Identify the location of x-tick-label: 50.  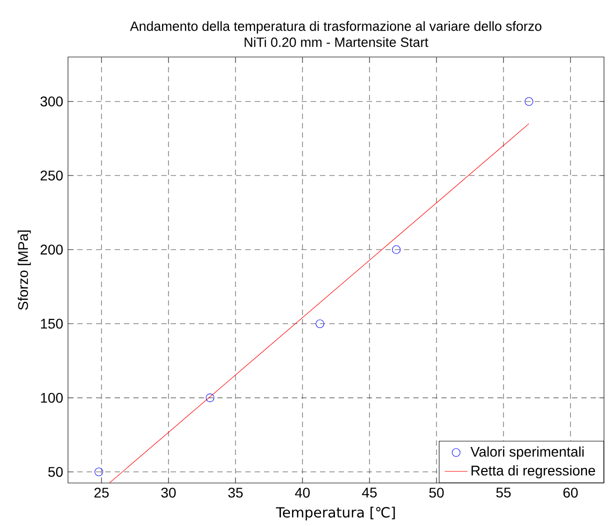
(436, 493).